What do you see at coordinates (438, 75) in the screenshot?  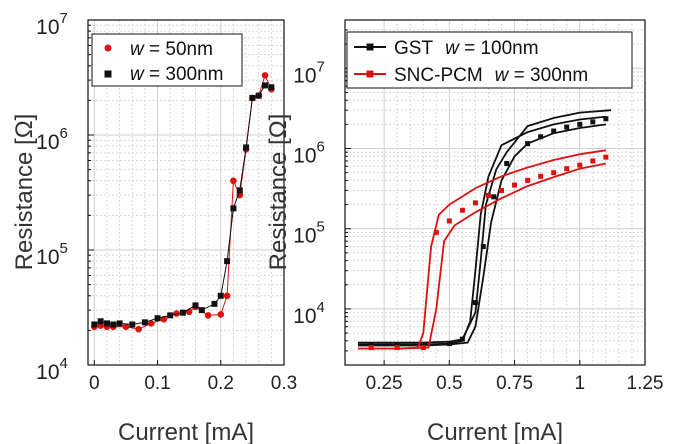 I see `legend-text-snc: SNC-PCM` at bounding box center [438, 75].